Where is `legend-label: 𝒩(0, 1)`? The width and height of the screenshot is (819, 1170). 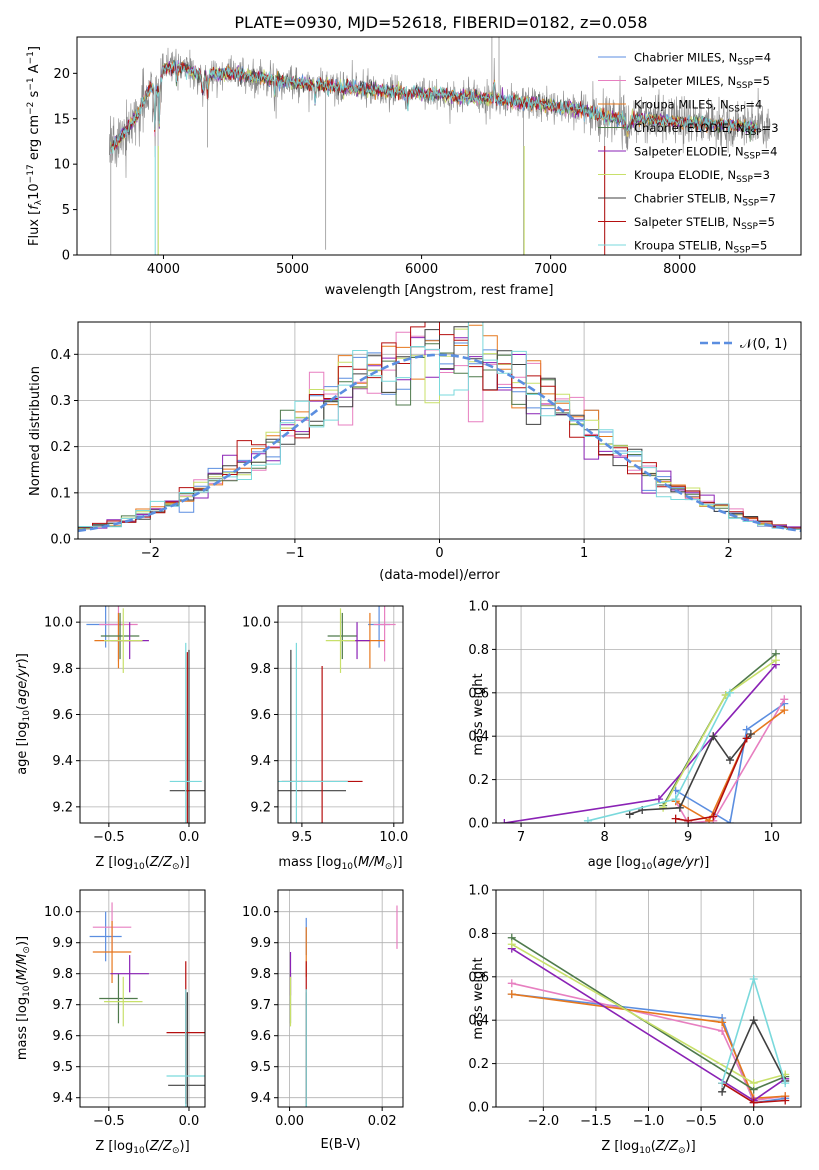
legend-label: 𝒩(0, 1) is located at coordinates (763, 344).